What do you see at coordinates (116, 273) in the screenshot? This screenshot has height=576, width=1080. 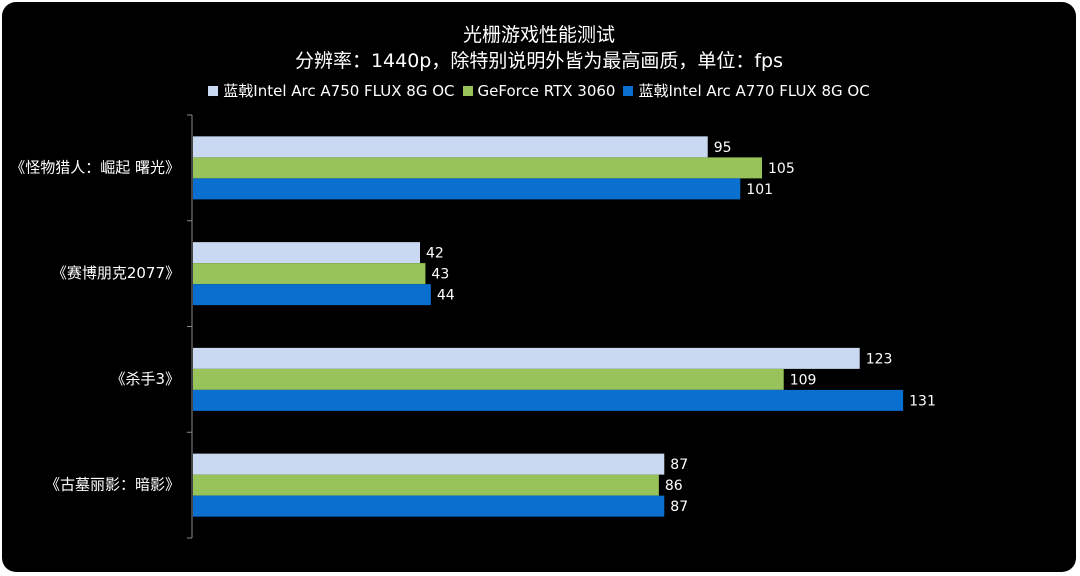 I see `category-tick-label: 《赛博朋克2077》` at bounding box center [116, 273].